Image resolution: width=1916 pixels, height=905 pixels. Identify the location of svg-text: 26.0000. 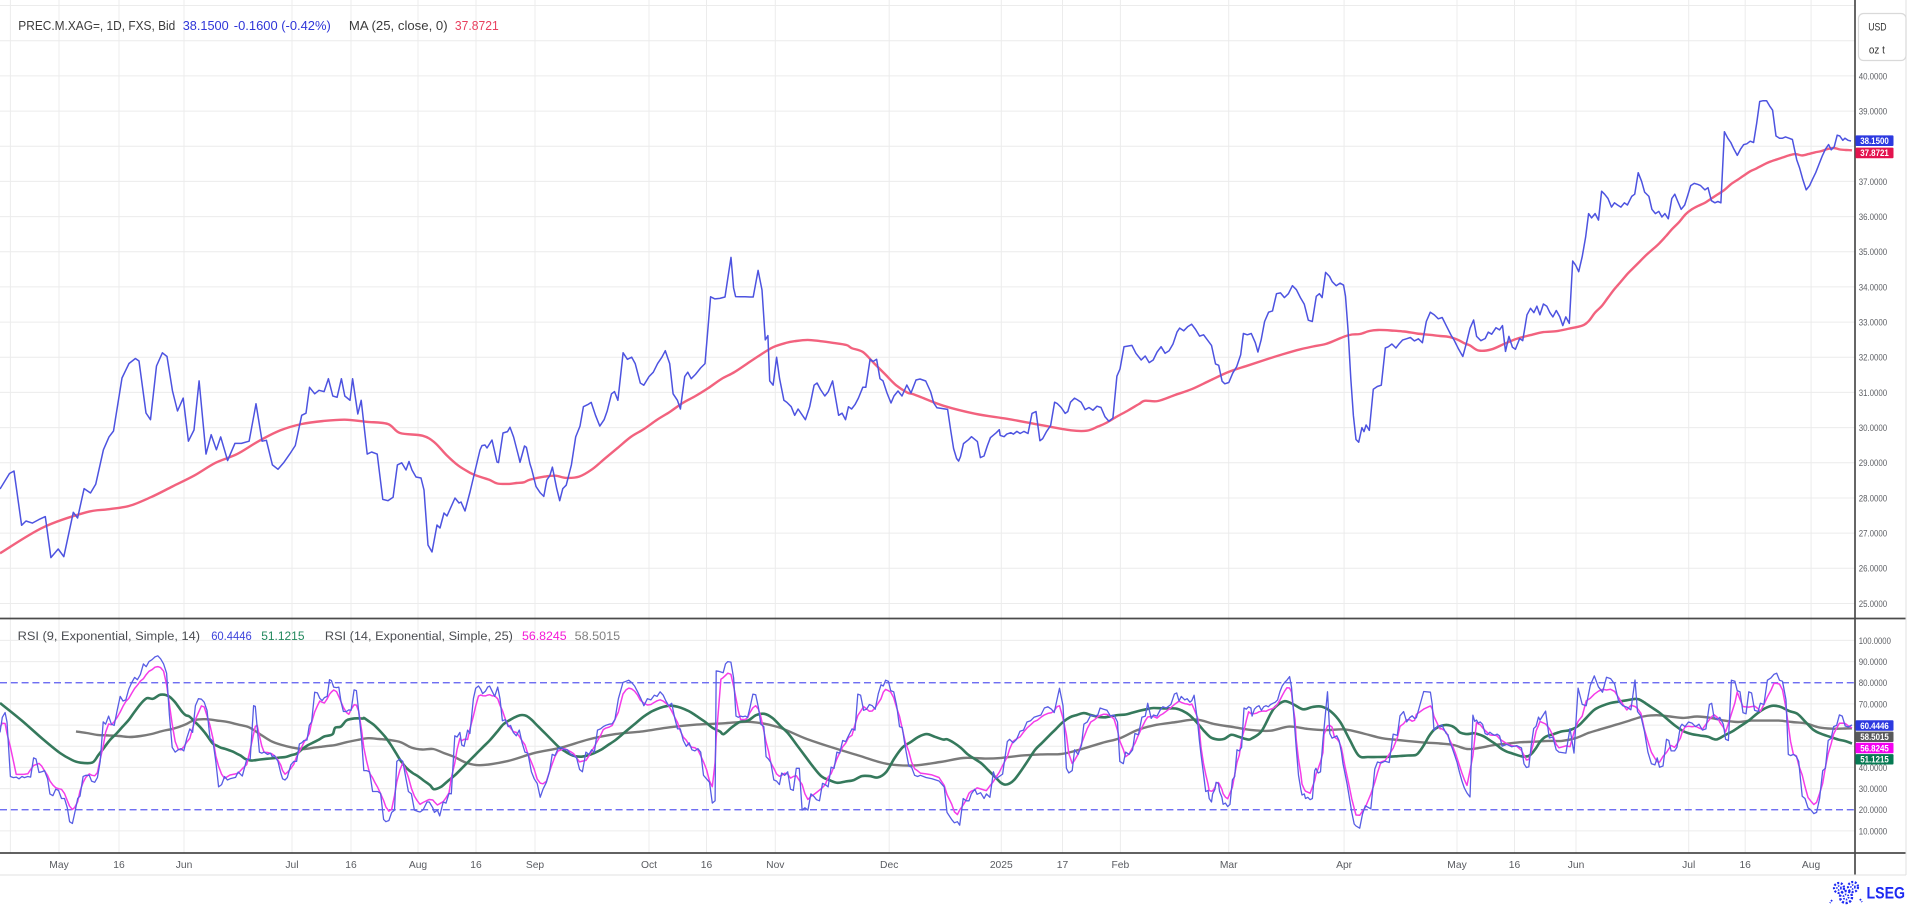
(1873, 569).